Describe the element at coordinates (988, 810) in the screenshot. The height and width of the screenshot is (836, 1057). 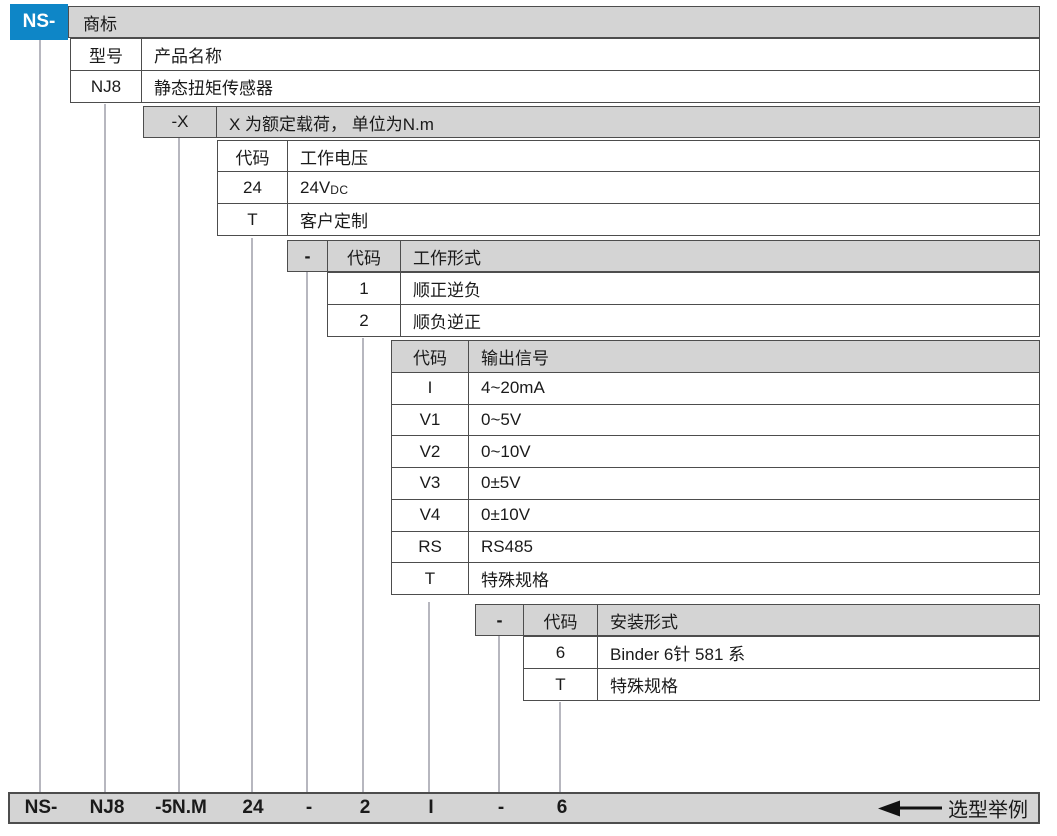
I see `example-caption: 选型举例` at that location.